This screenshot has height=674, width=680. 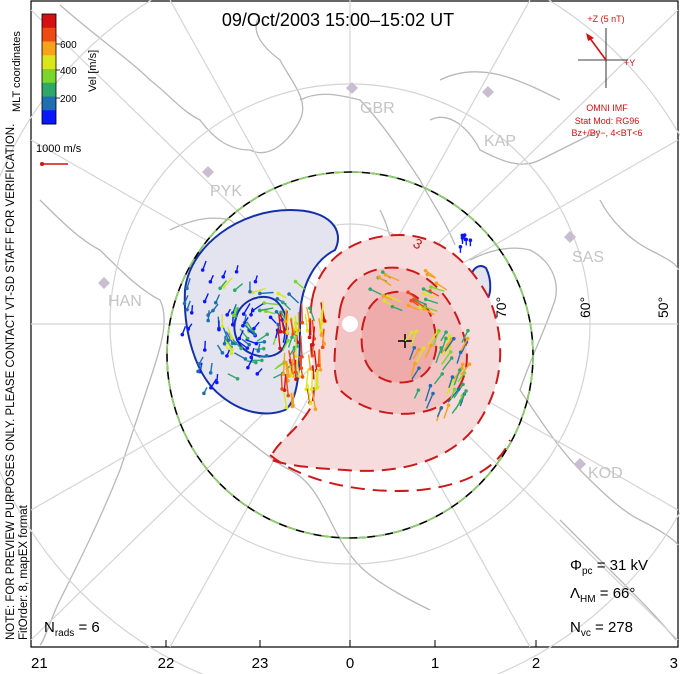 What do you see at coordinates (501, 307) in the screenshot?
I see `lat-label-70: 70°` at bounding box center [501, 307].